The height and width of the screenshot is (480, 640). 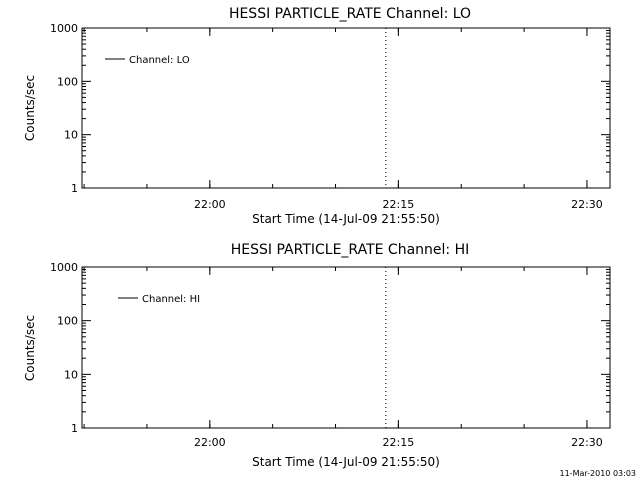 I want to click on legend-label: Channel: HI, so click(x=171, y=299).